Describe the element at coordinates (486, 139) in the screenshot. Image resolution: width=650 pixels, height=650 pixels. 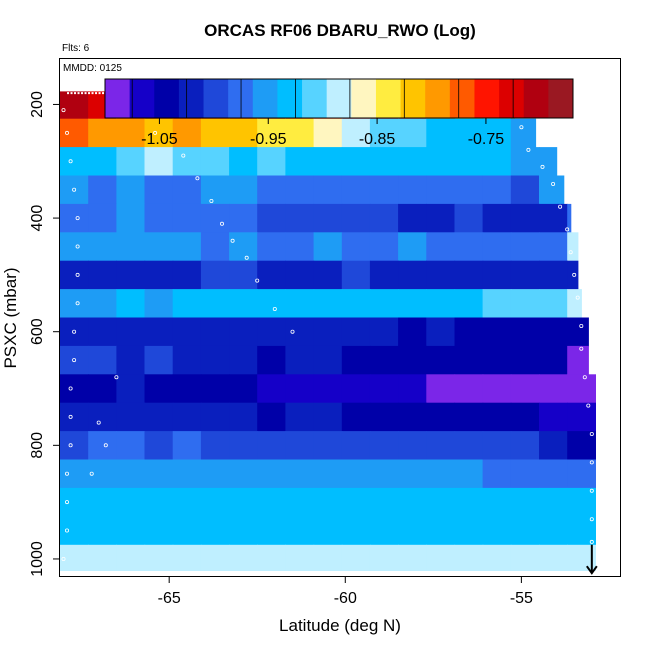
I see `colorbar-tick-label: -0.75` at that location.